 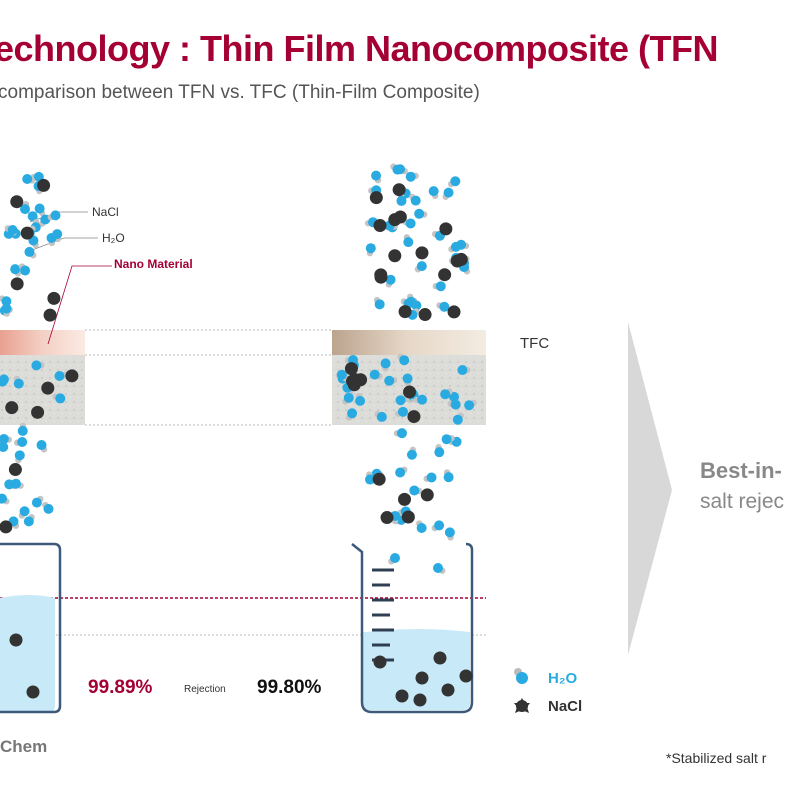 I want to click on tfc-rejection-value: 99.80%, so click(x=289, y=687).